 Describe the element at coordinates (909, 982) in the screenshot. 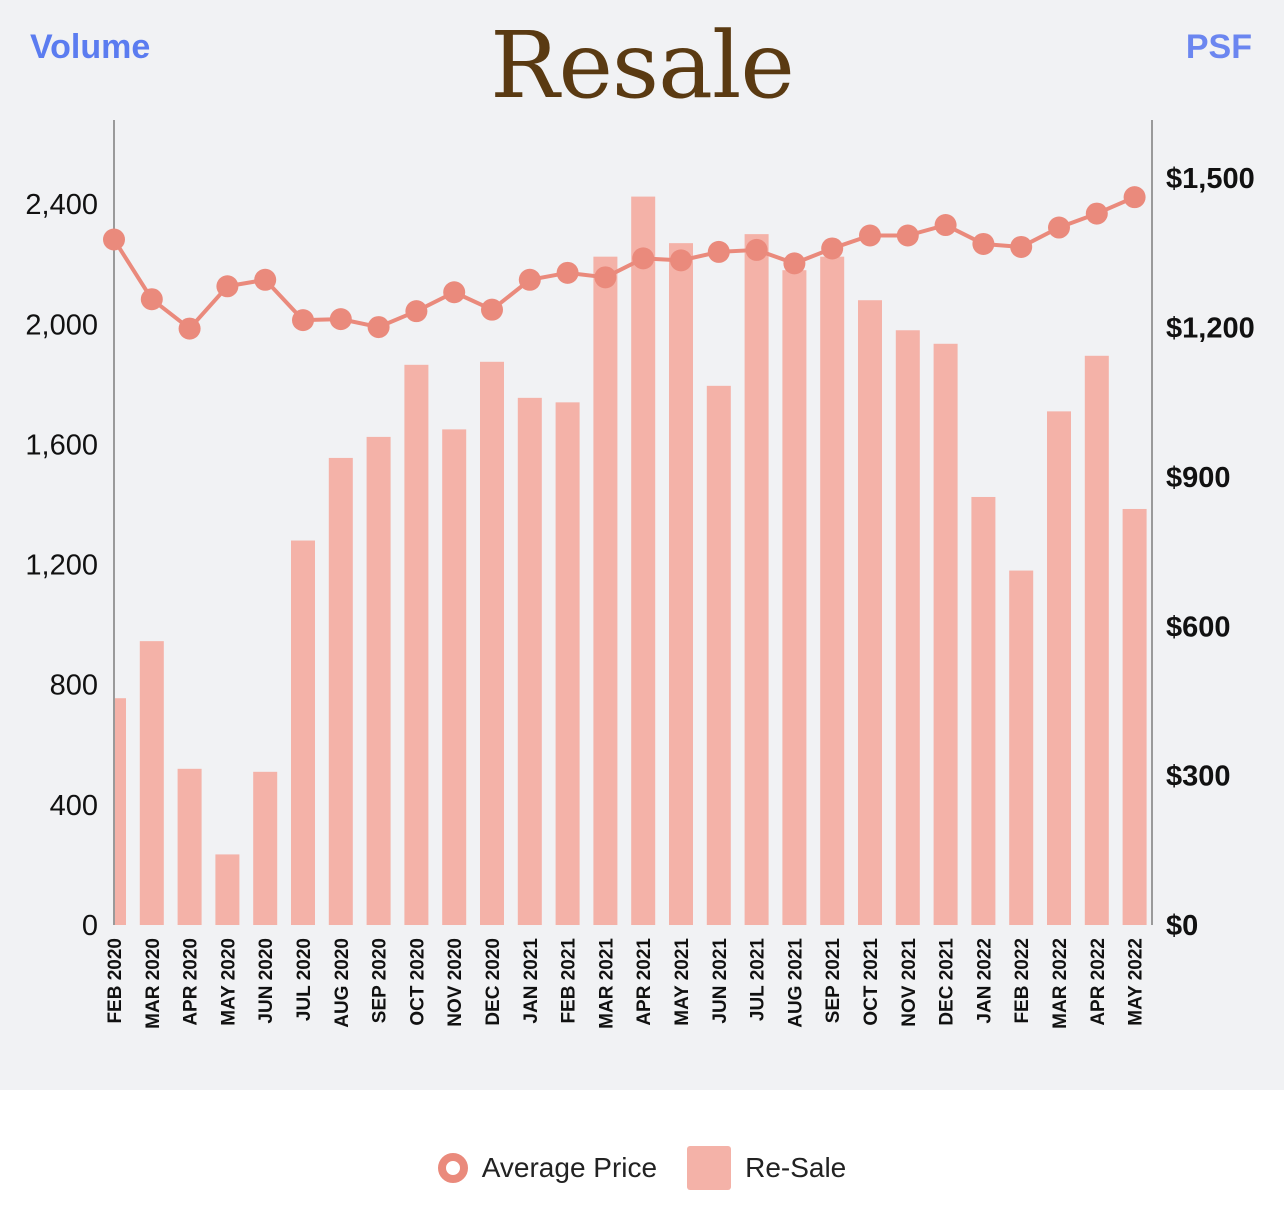

I see `x-tick-label-22: NOV 2021` at that location.